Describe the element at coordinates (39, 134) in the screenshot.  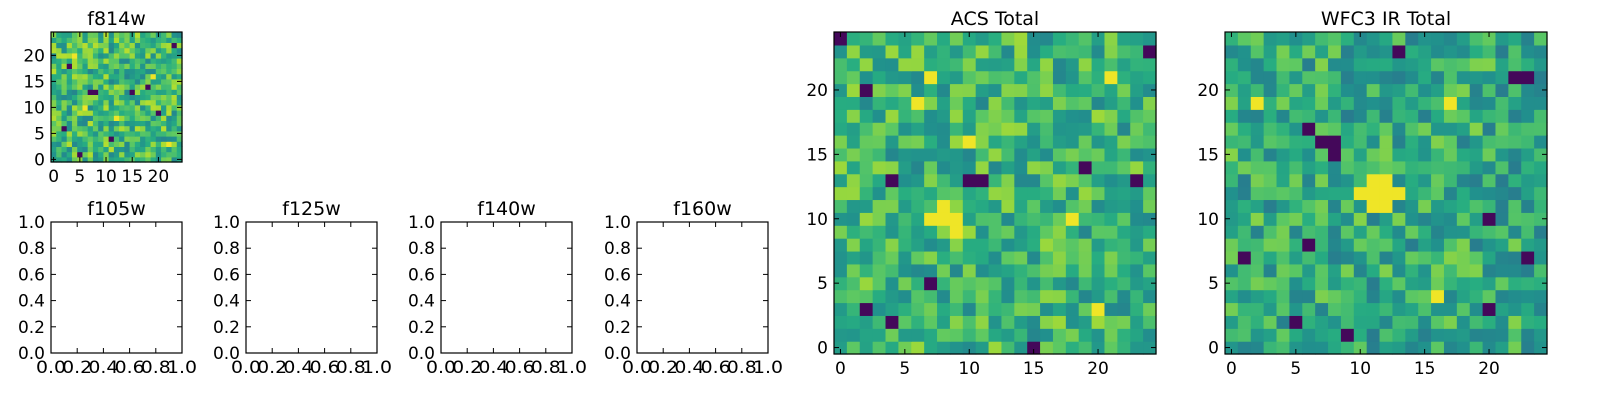
I see `y-tick-label: 5` at that location.